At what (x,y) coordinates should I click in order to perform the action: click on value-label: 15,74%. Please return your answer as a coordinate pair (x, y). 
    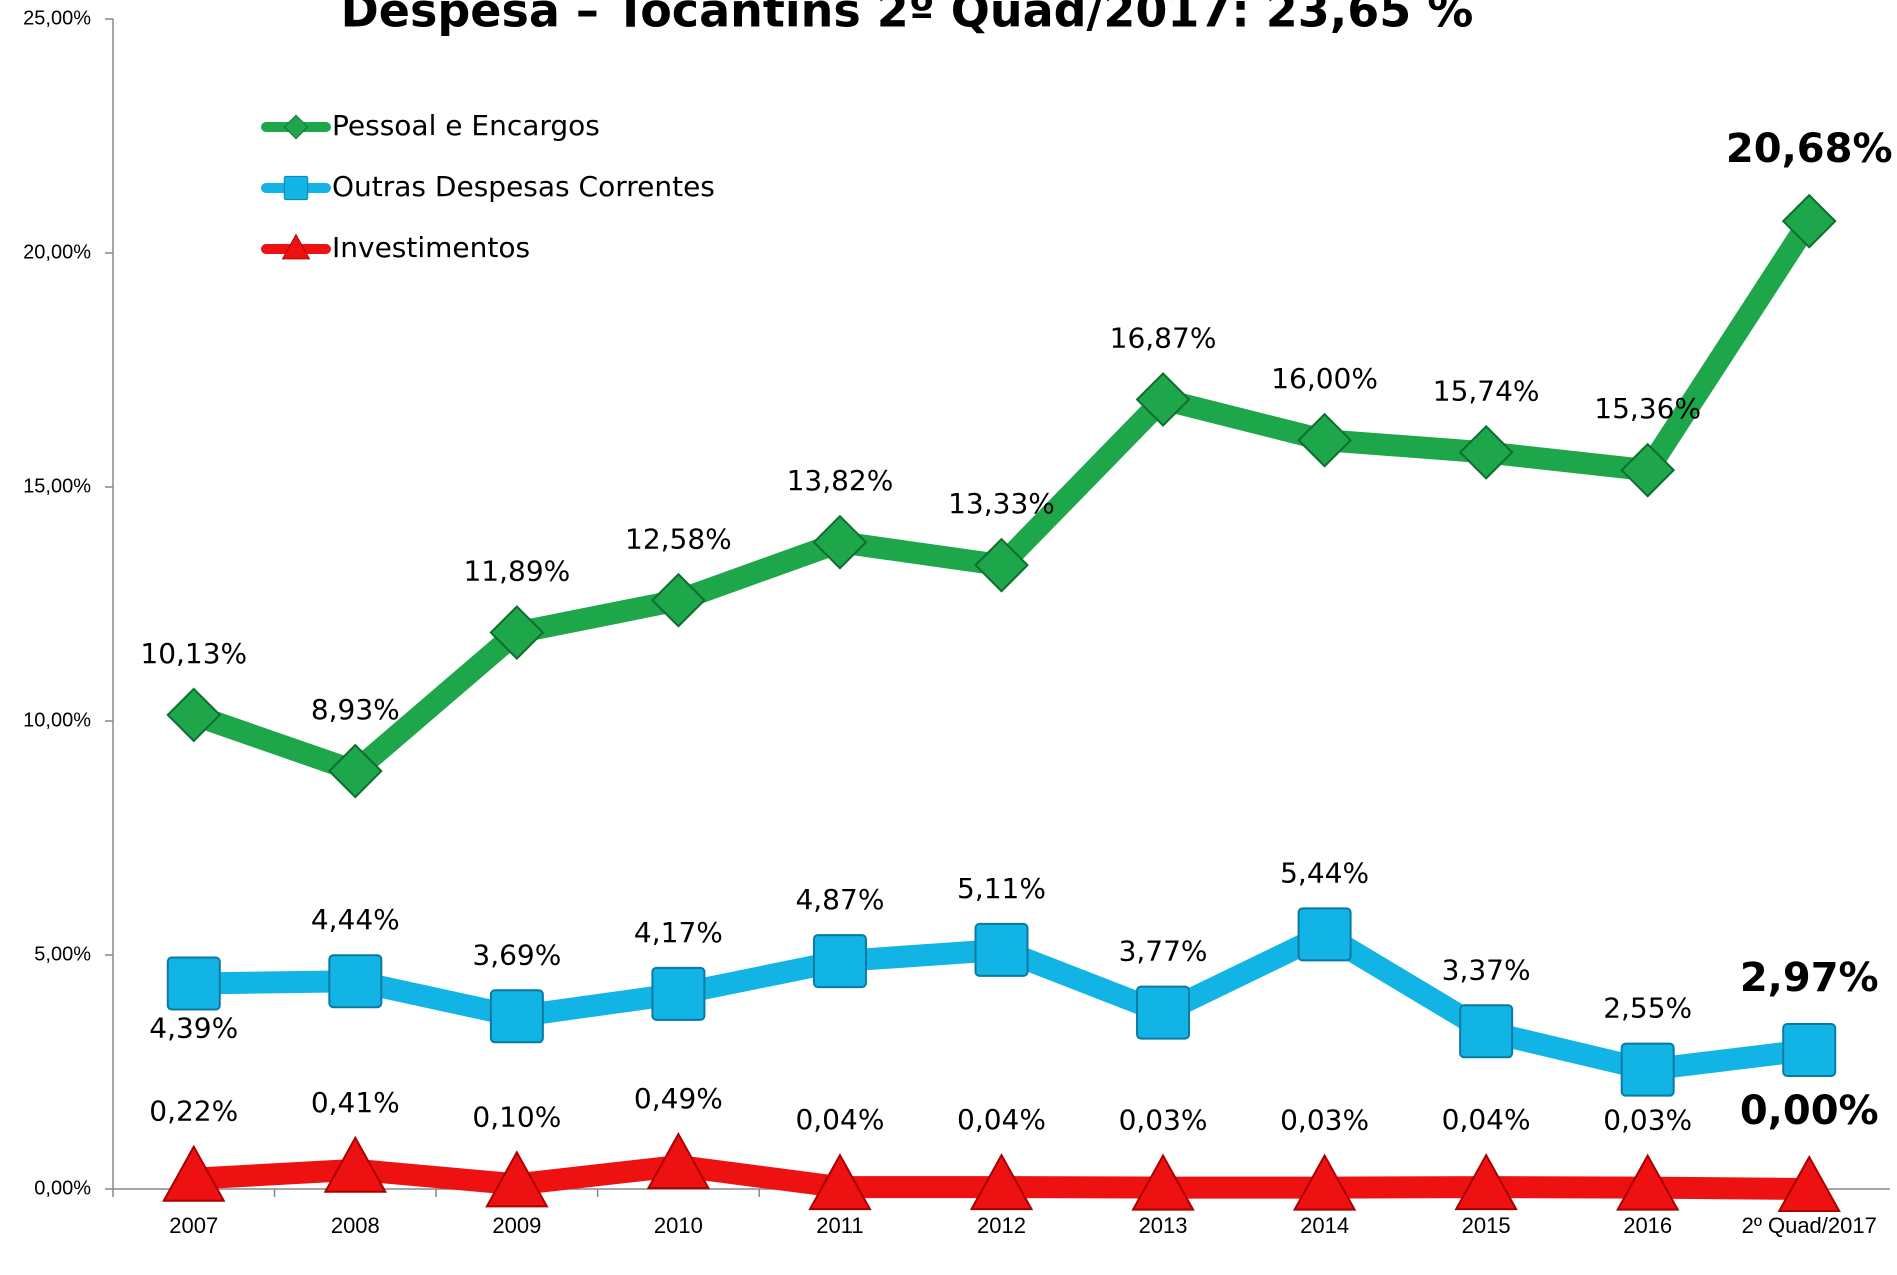
    Looking at the image, I should click on (1486, 390).